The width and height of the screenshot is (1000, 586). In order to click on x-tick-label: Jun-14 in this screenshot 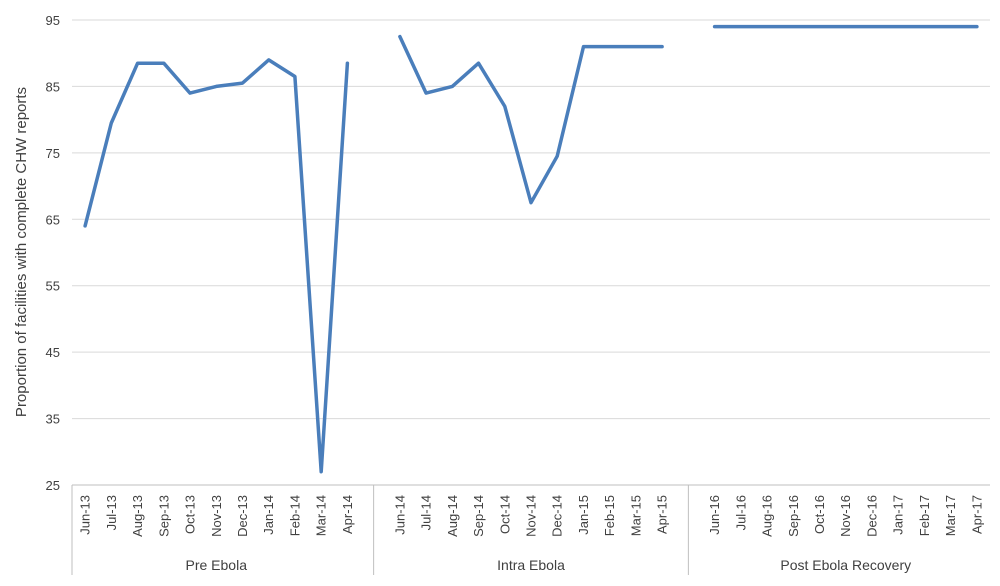, I will do `click(399, 515)`.